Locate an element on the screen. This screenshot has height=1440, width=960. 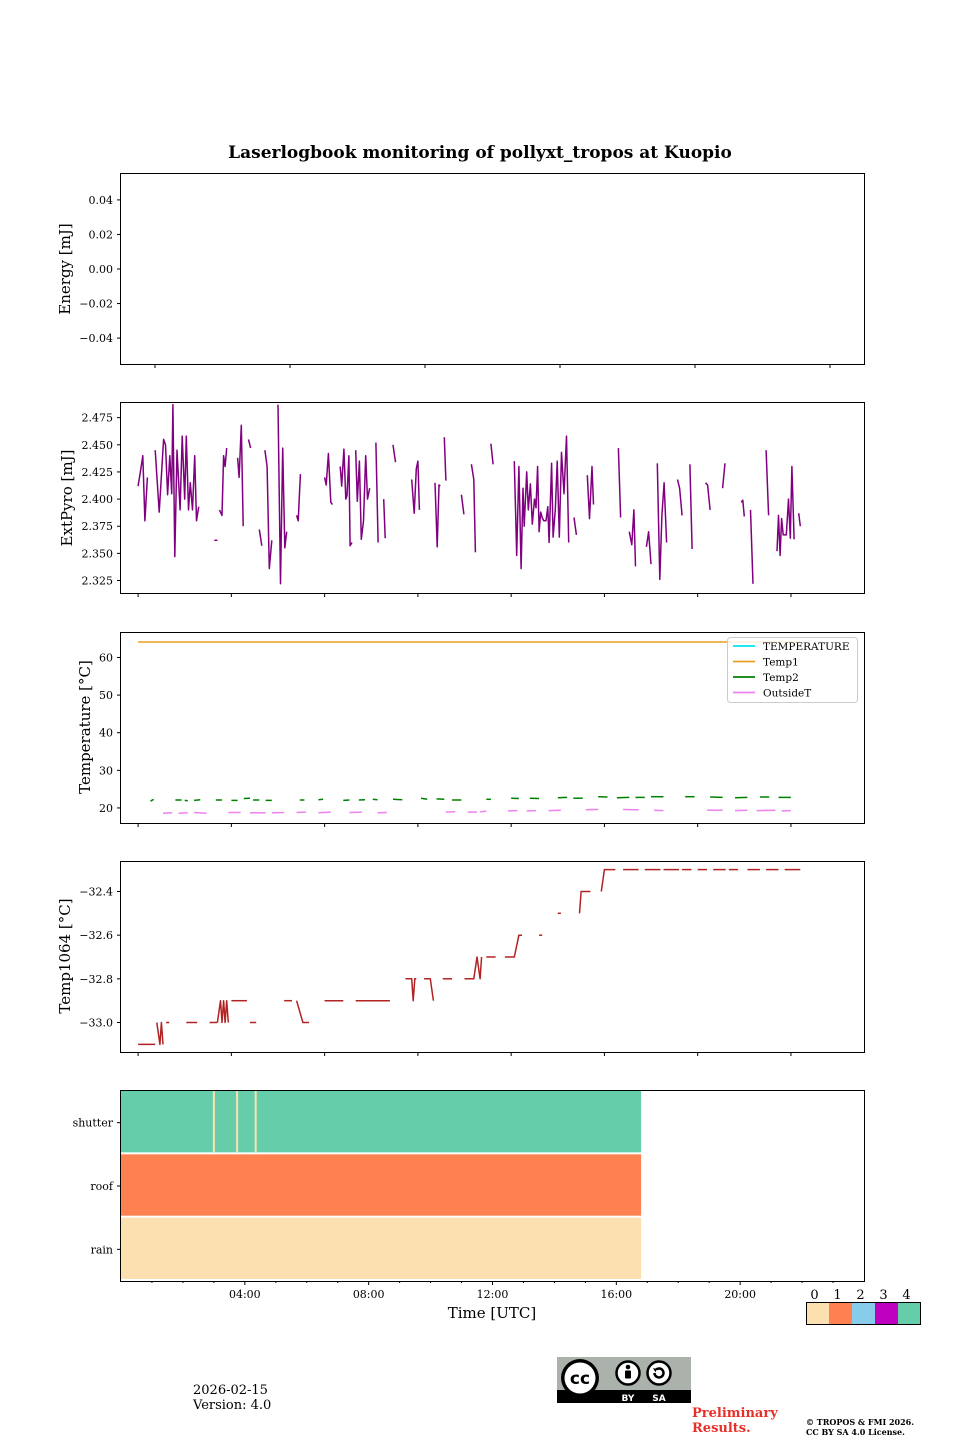
footer-date: 2026-02-15 is located at coordinates (230, 1390).